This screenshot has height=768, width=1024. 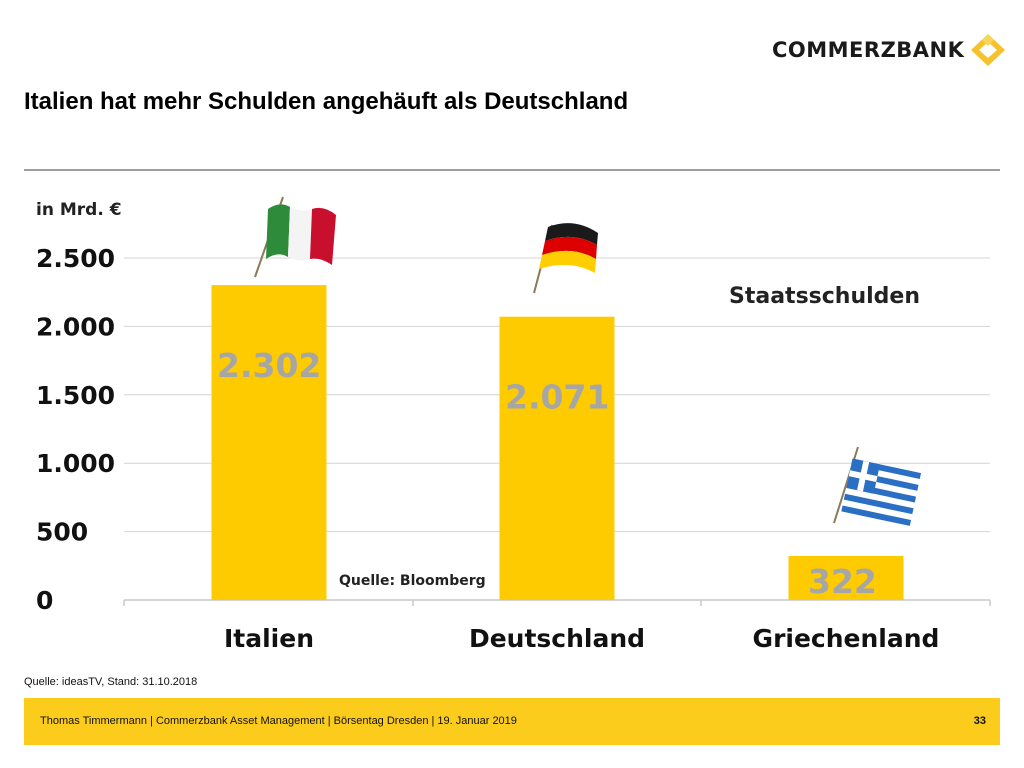 I want to click on y-tick-label: 0, so click(x=44, y=600).